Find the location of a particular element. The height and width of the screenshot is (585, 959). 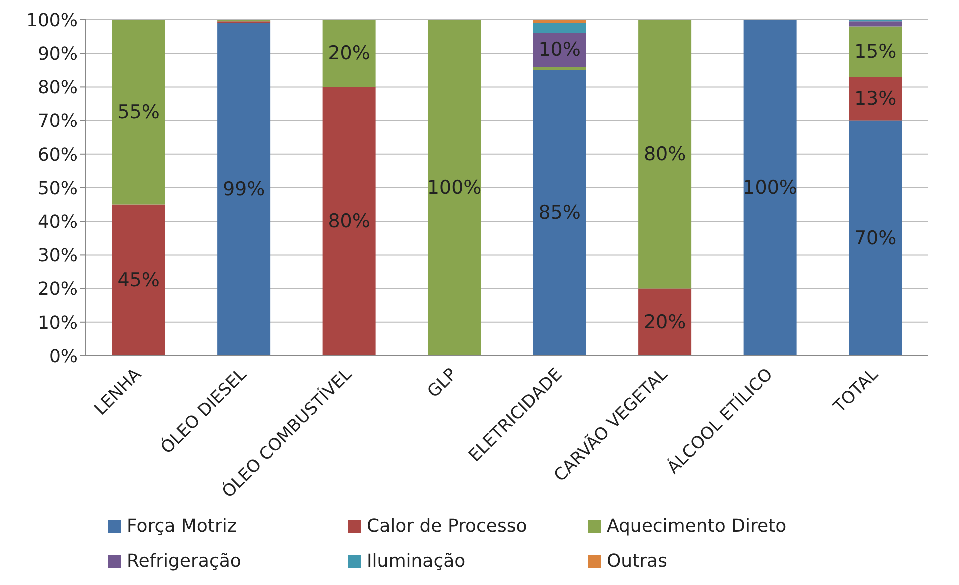

data-label: 13% is located at coordinates (875, 99).